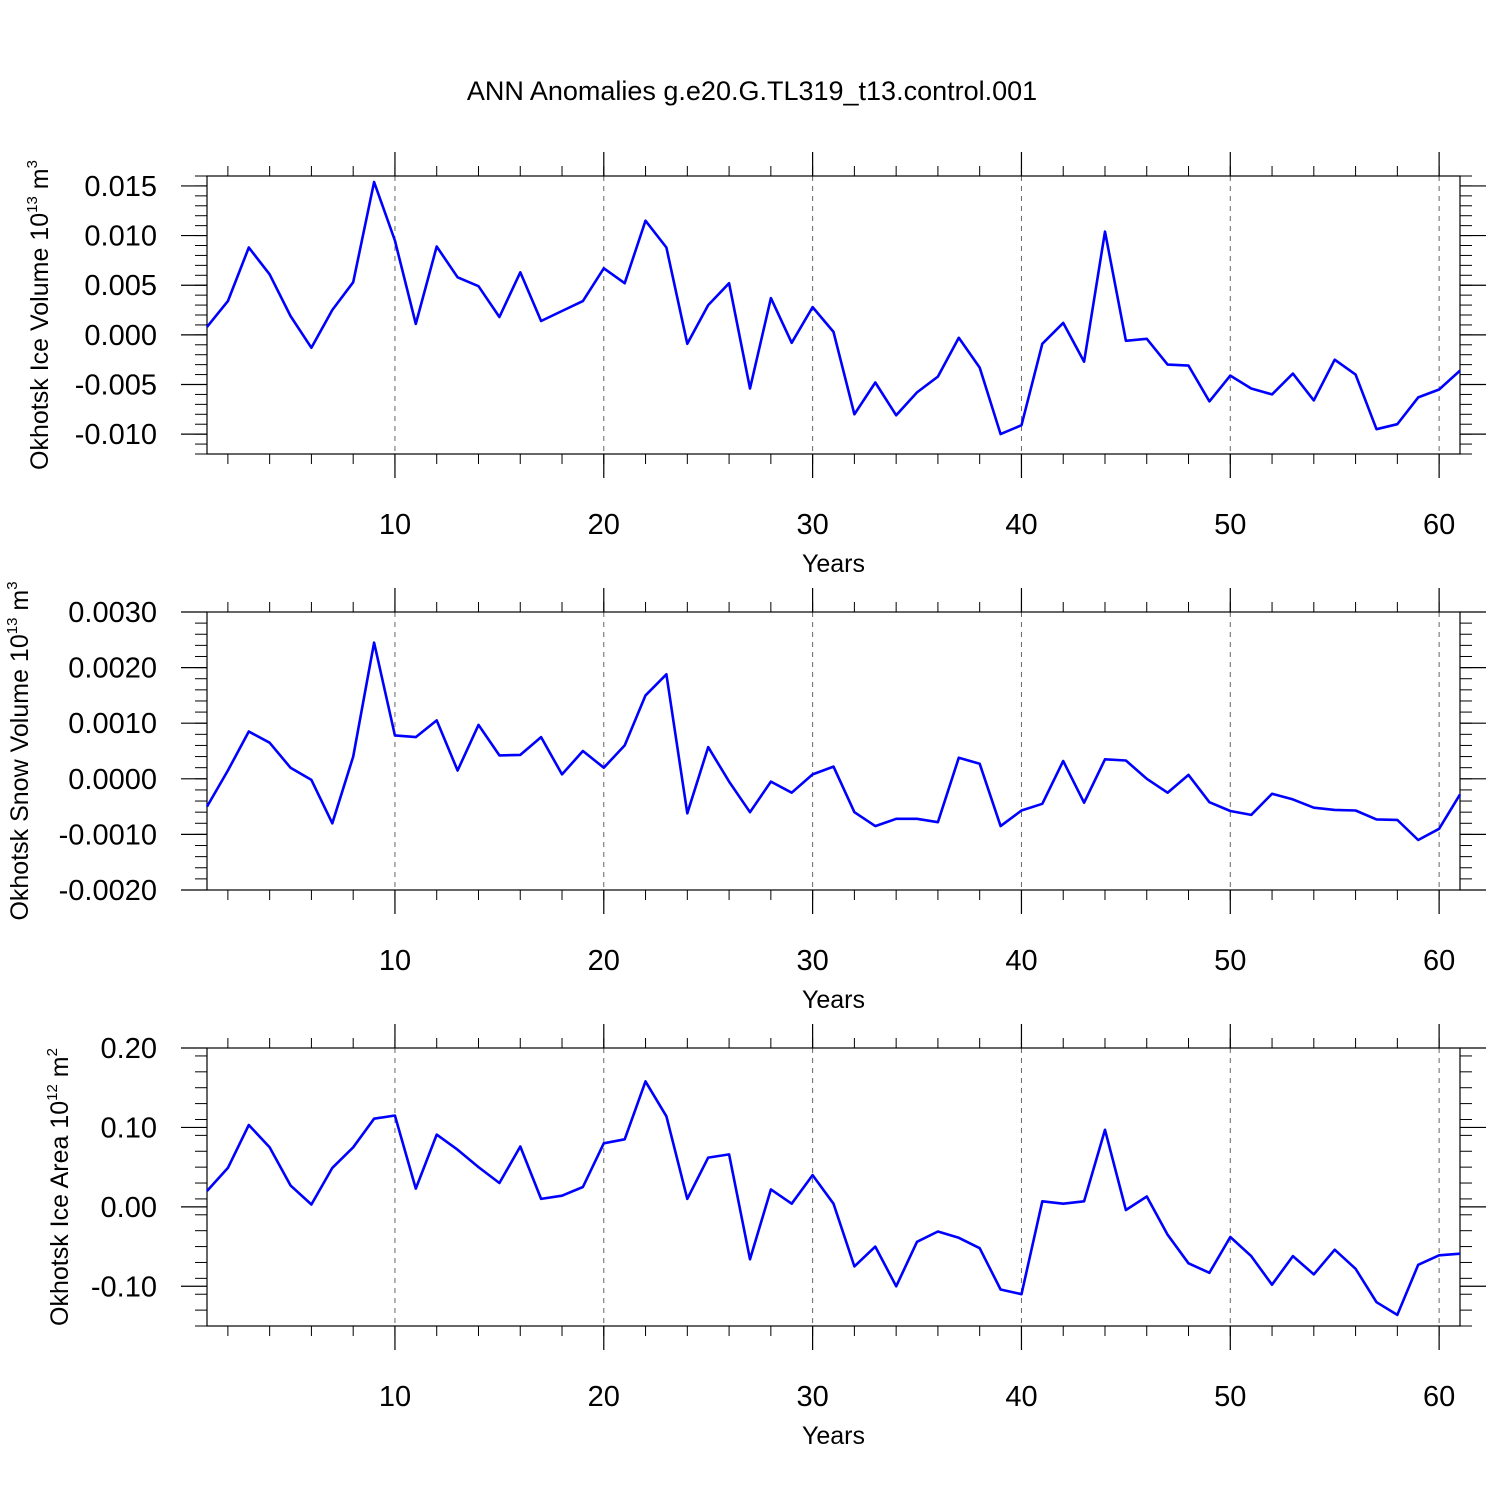 The height and width of the screenshot is (1500, 1500). Describe the element at coordinates (116, 386) in the screenshot. I see `y-tick-label: -0.005` at that location.